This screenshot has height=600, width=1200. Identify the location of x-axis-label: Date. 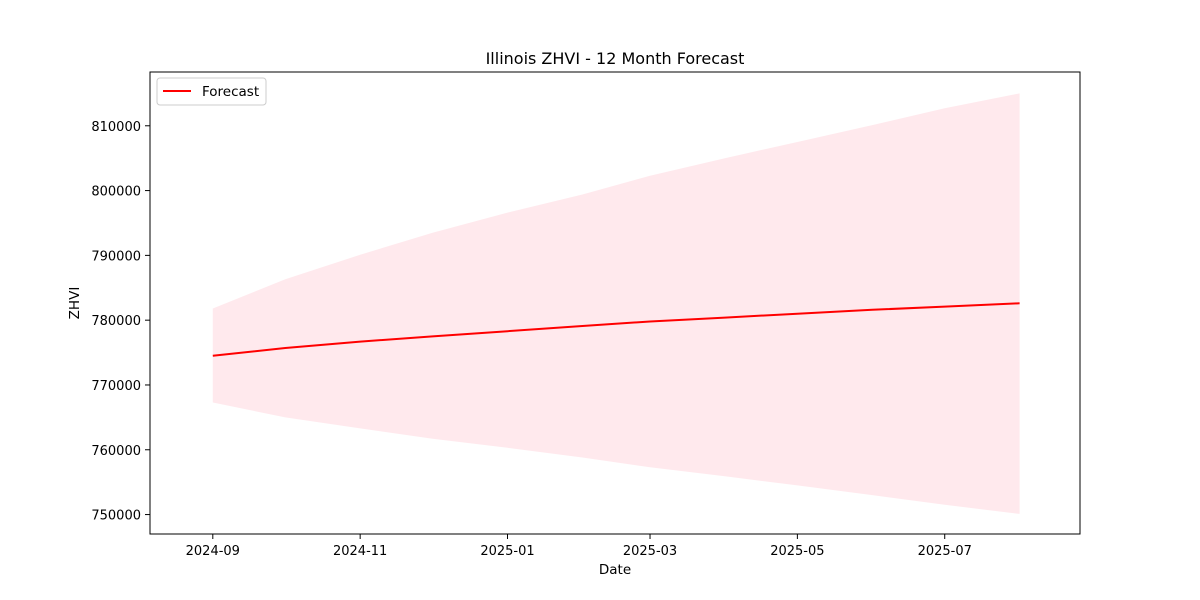
(615, 570).